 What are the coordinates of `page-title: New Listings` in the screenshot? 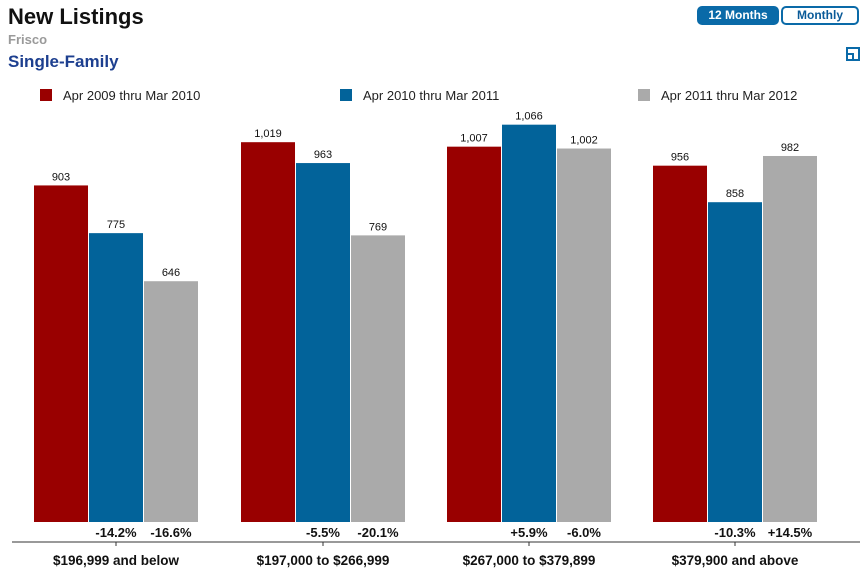 It's located at (76, 16).